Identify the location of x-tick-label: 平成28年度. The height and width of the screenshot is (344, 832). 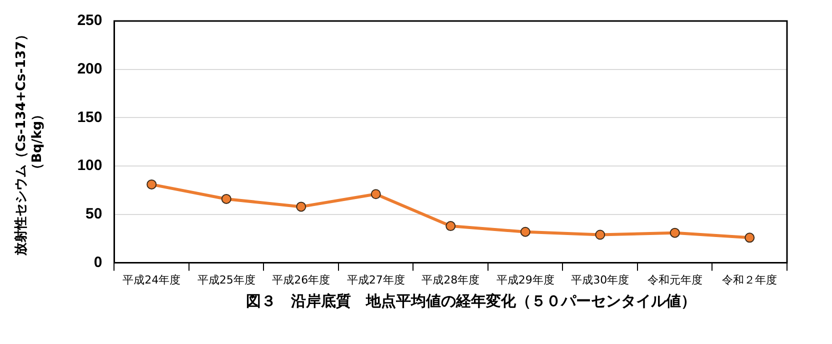
(451, 279).